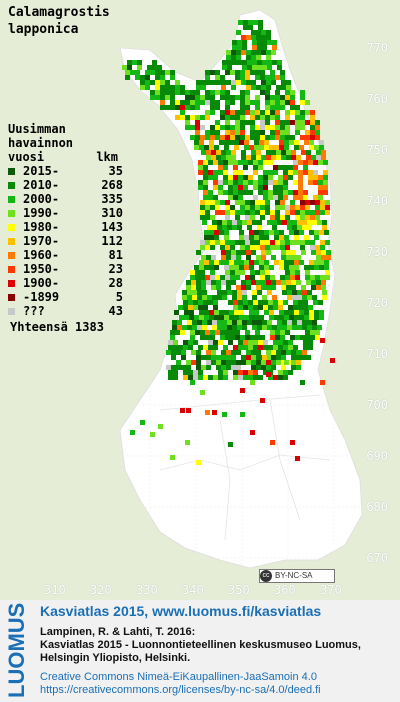 This screenshot has width=400, height=702. I want to click on legend-heading: Uusimman havainnon vuosi lkm, so click(63, 143).